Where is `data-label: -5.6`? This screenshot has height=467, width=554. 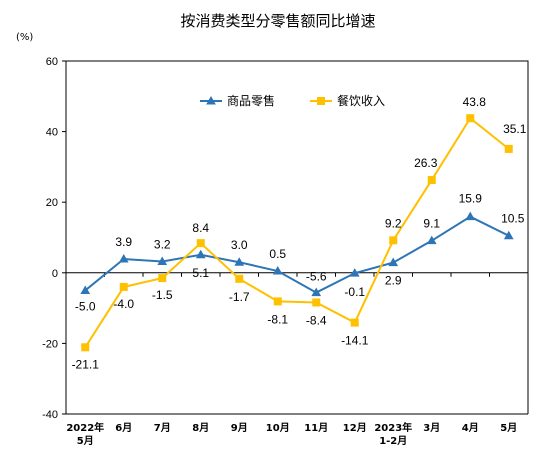 data-label: -5.6 is located at coordinates (316, 277).